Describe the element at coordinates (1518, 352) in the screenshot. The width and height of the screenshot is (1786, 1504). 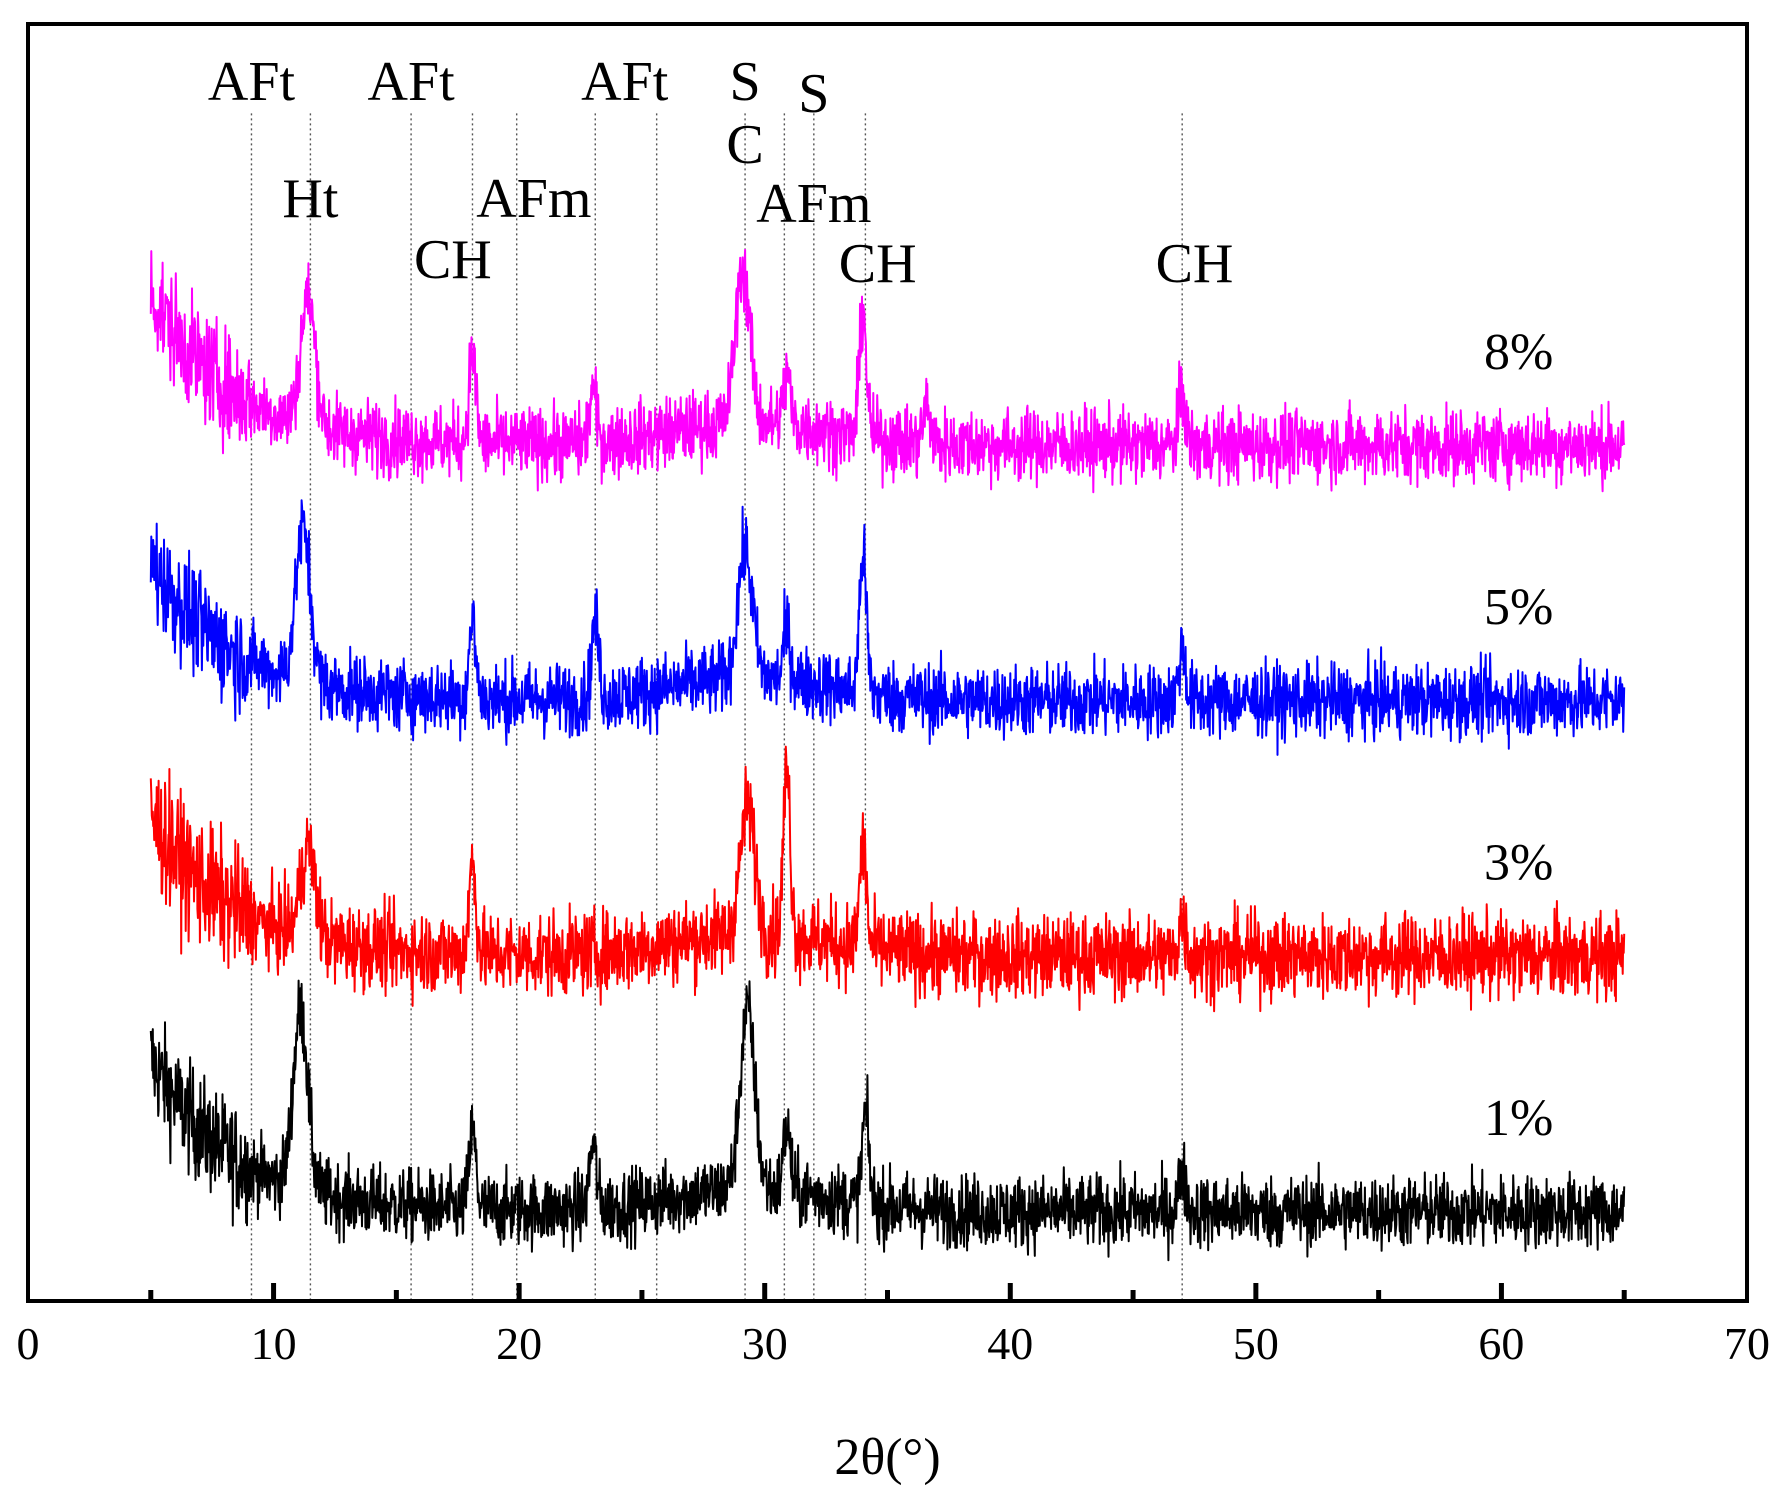
I see `series-label: 8%` at that location.